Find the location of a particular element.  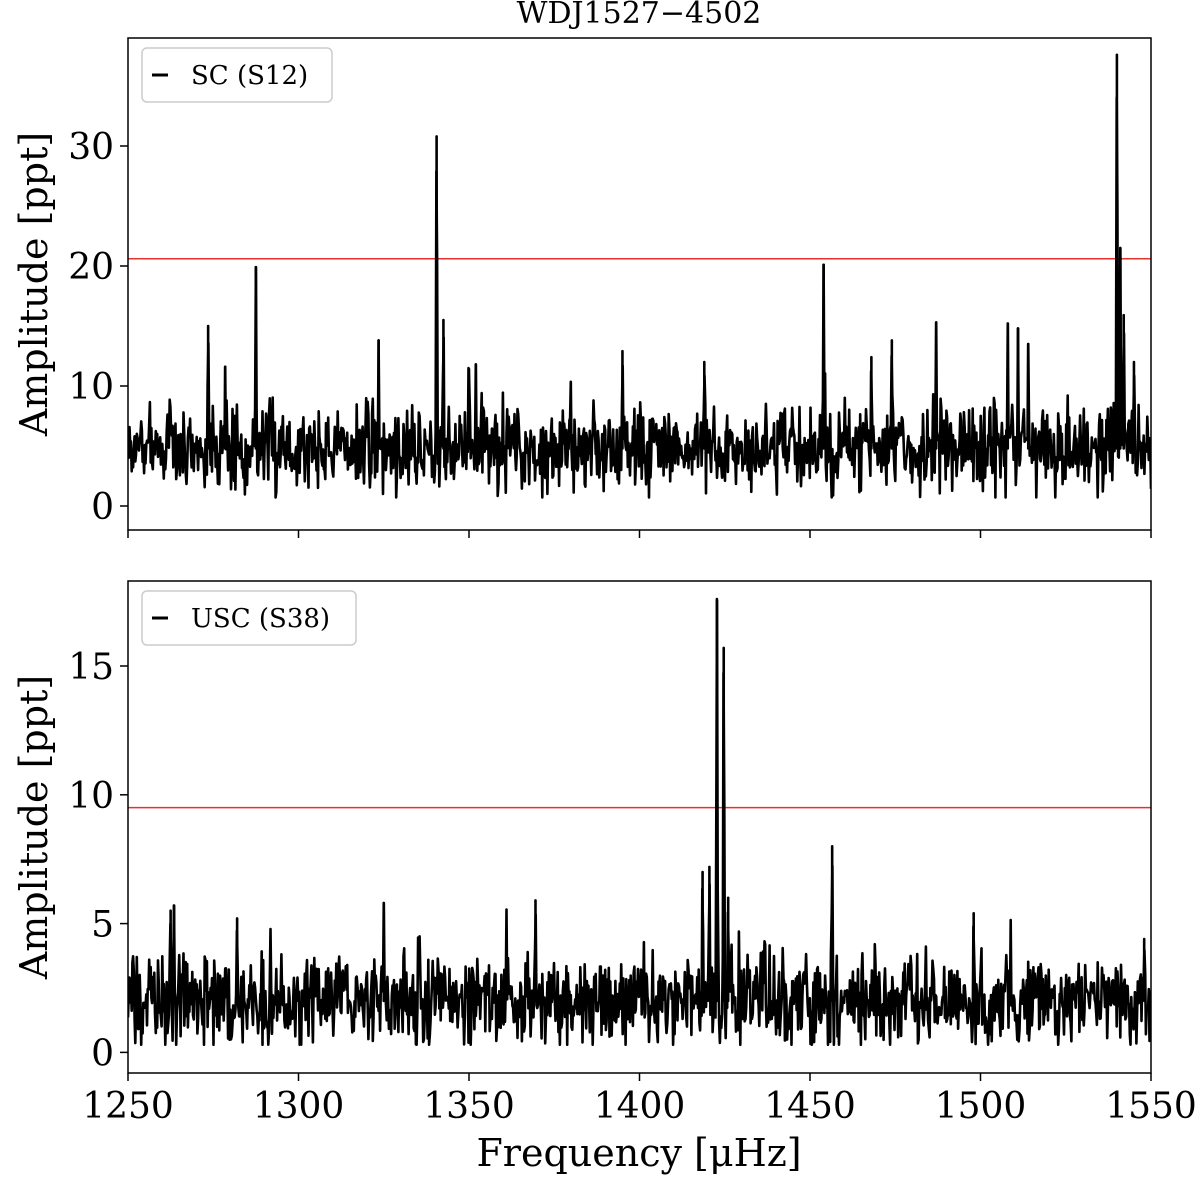

x-tick-label: 1300 is located at coordinates (299, 1106).